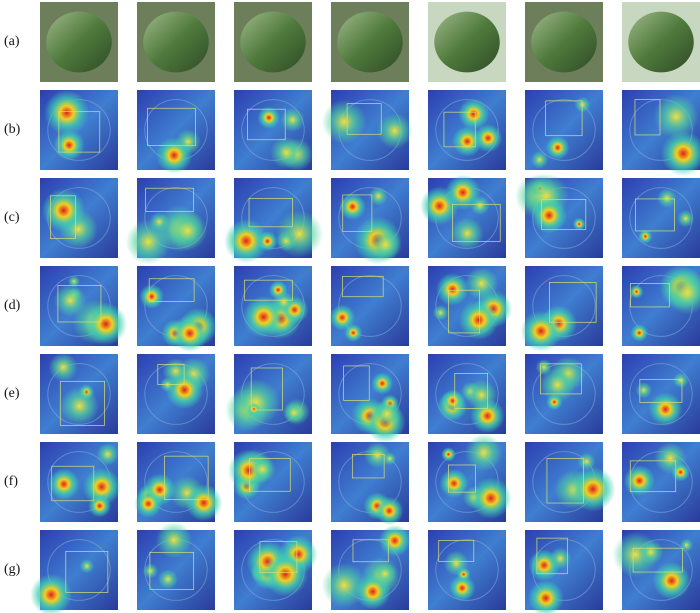 This screenshot has height=613, width=700. Describe the element at coordinates (11, 481) in the screenshot. I see `row-label: (f)` at that location.